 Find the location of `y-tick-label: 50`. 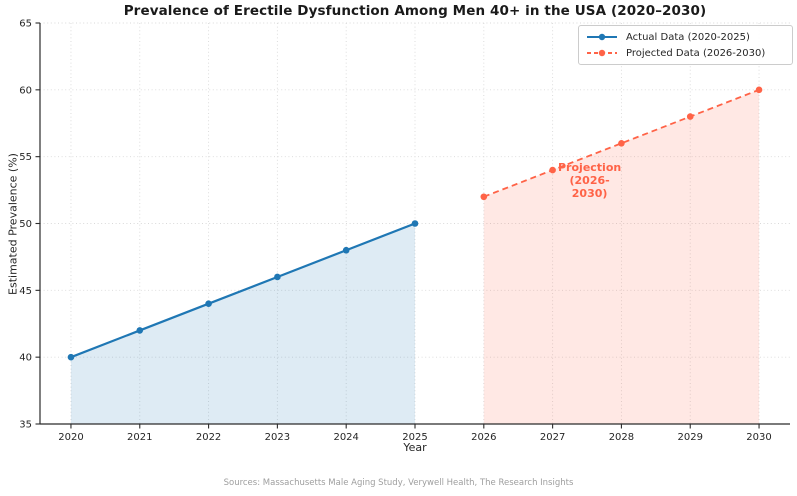

y-tick-label: 50 is located at coordinates (25, 224).